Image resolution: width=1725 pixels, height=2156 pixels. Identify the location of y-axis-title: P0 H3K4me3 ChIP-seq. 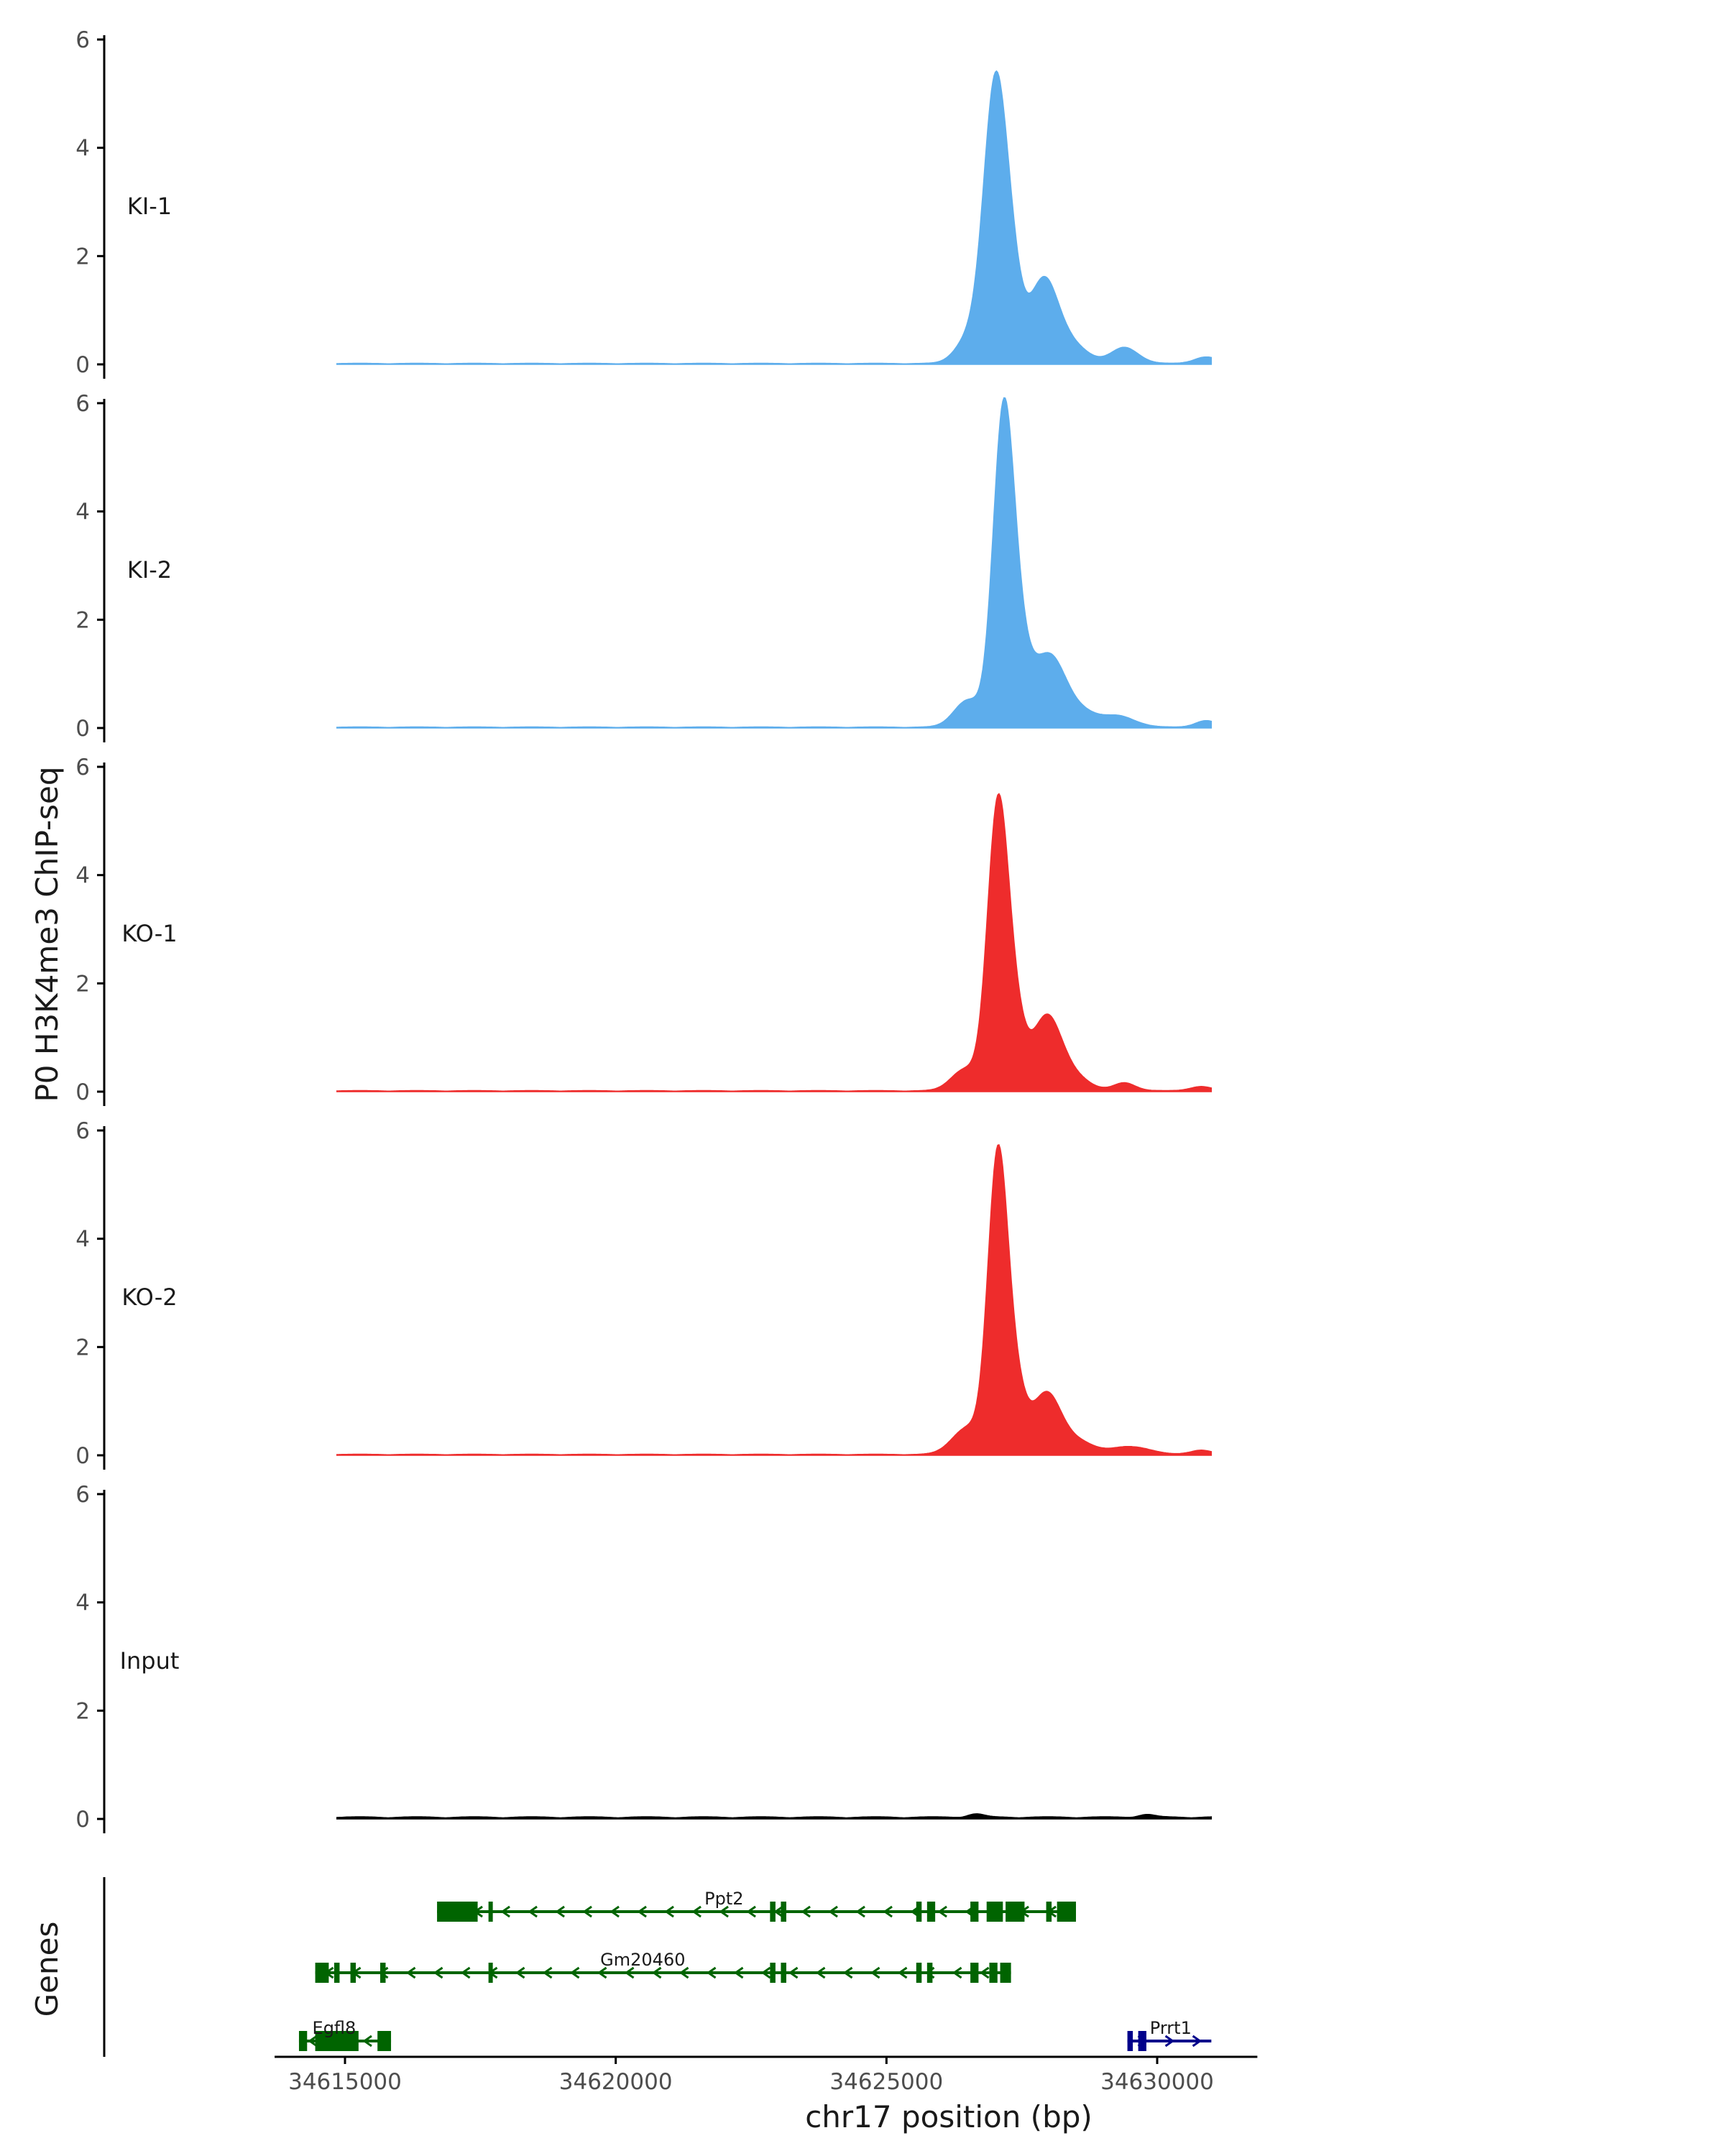
(47, 934).